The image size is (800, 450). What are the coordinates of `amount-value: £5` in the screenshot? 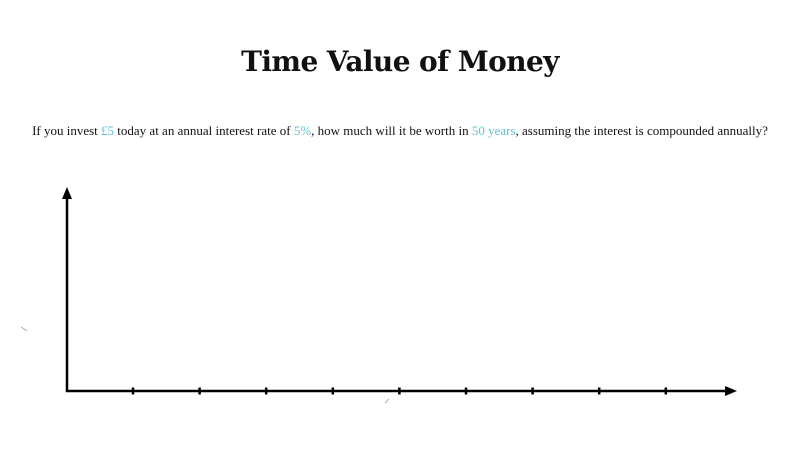 It's located at (108, 130).